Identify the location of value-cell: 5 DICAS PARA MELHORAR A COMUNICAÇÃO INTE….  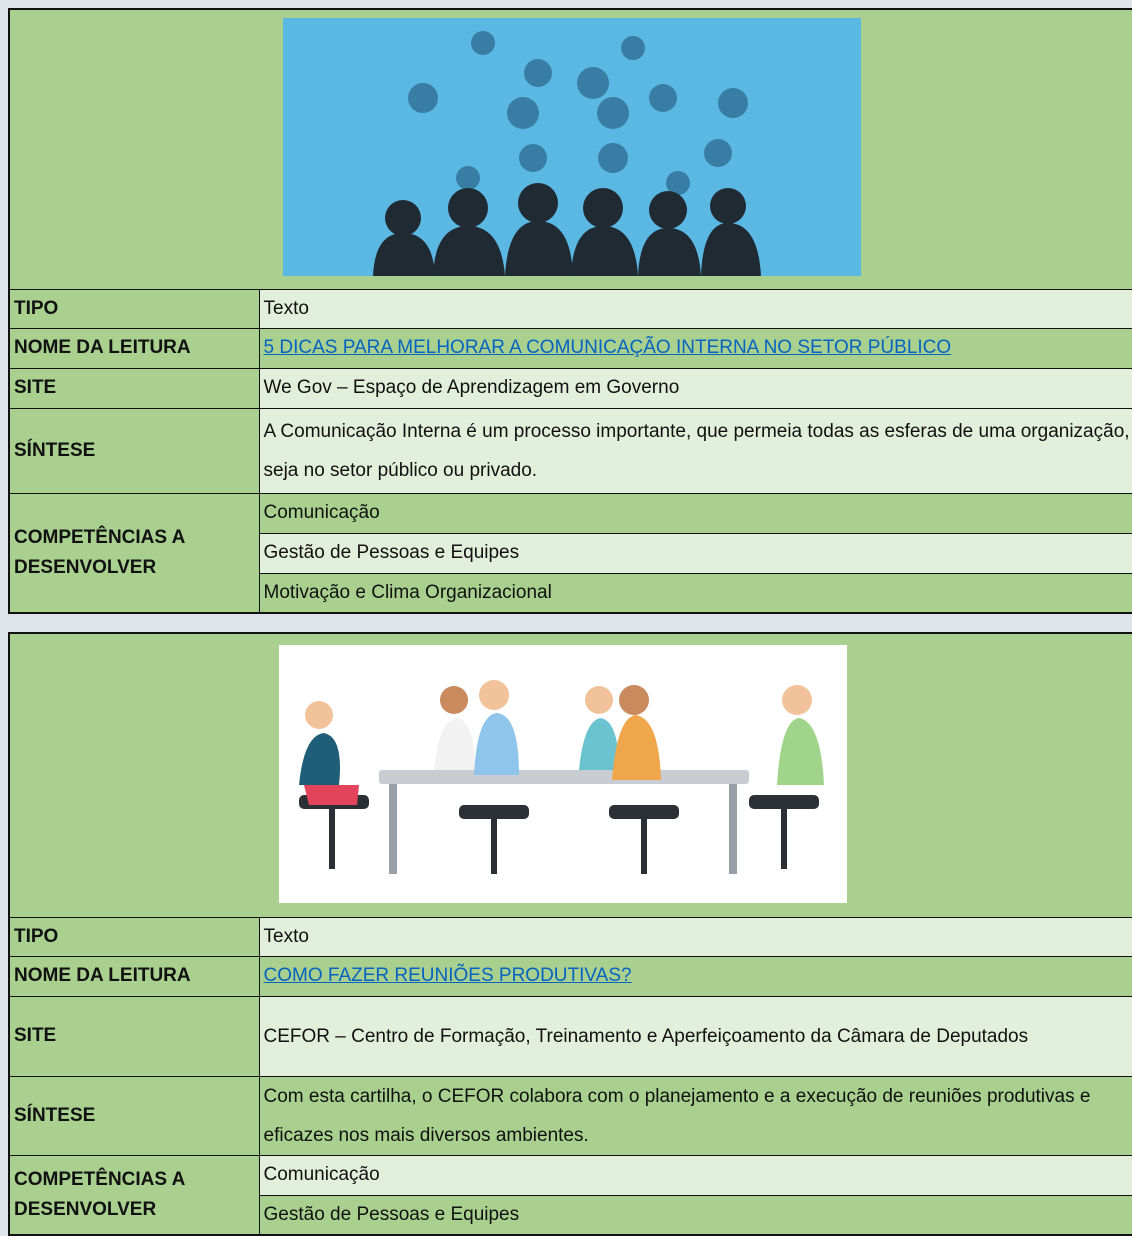
(695, 348).